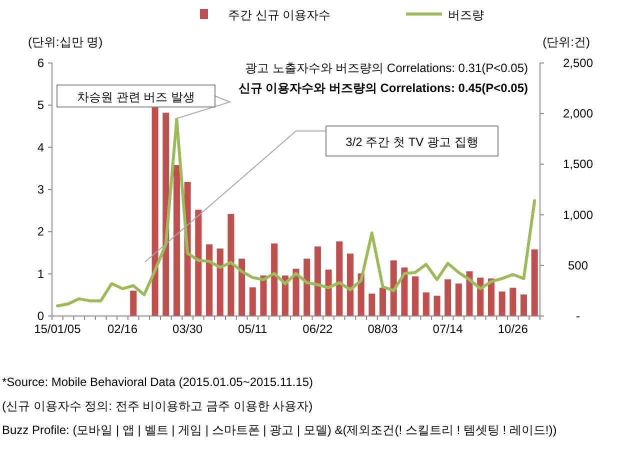 The height and width of the screenshot is (470, 620). Describe the element at coordinates (318, 329) in the screenshot. I see `x-tick-label: 06/22` at that location.